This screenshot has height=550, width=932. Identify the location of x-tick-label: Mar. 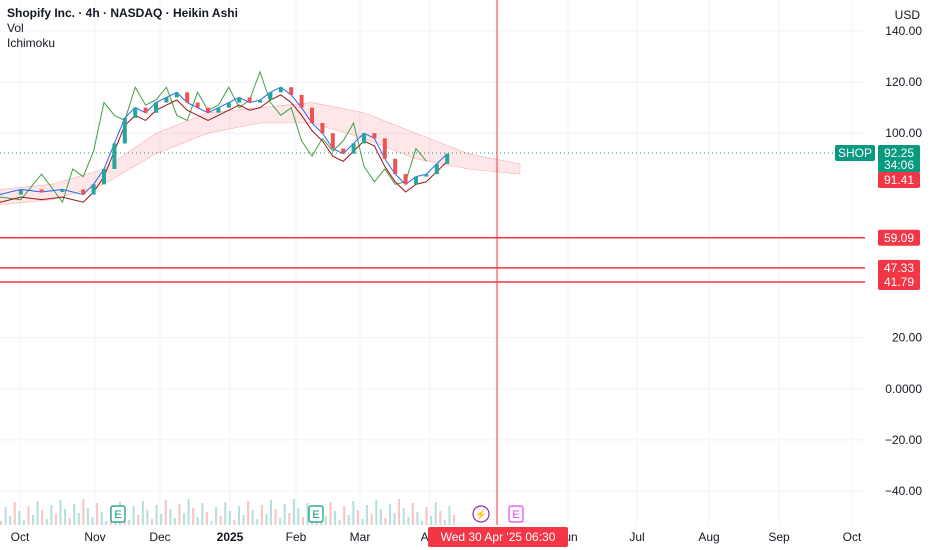
(360, 537).